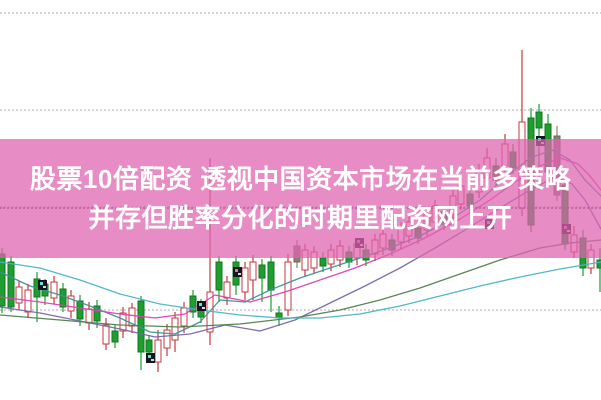  I want to click on ma-long-line, so click(300, 290).